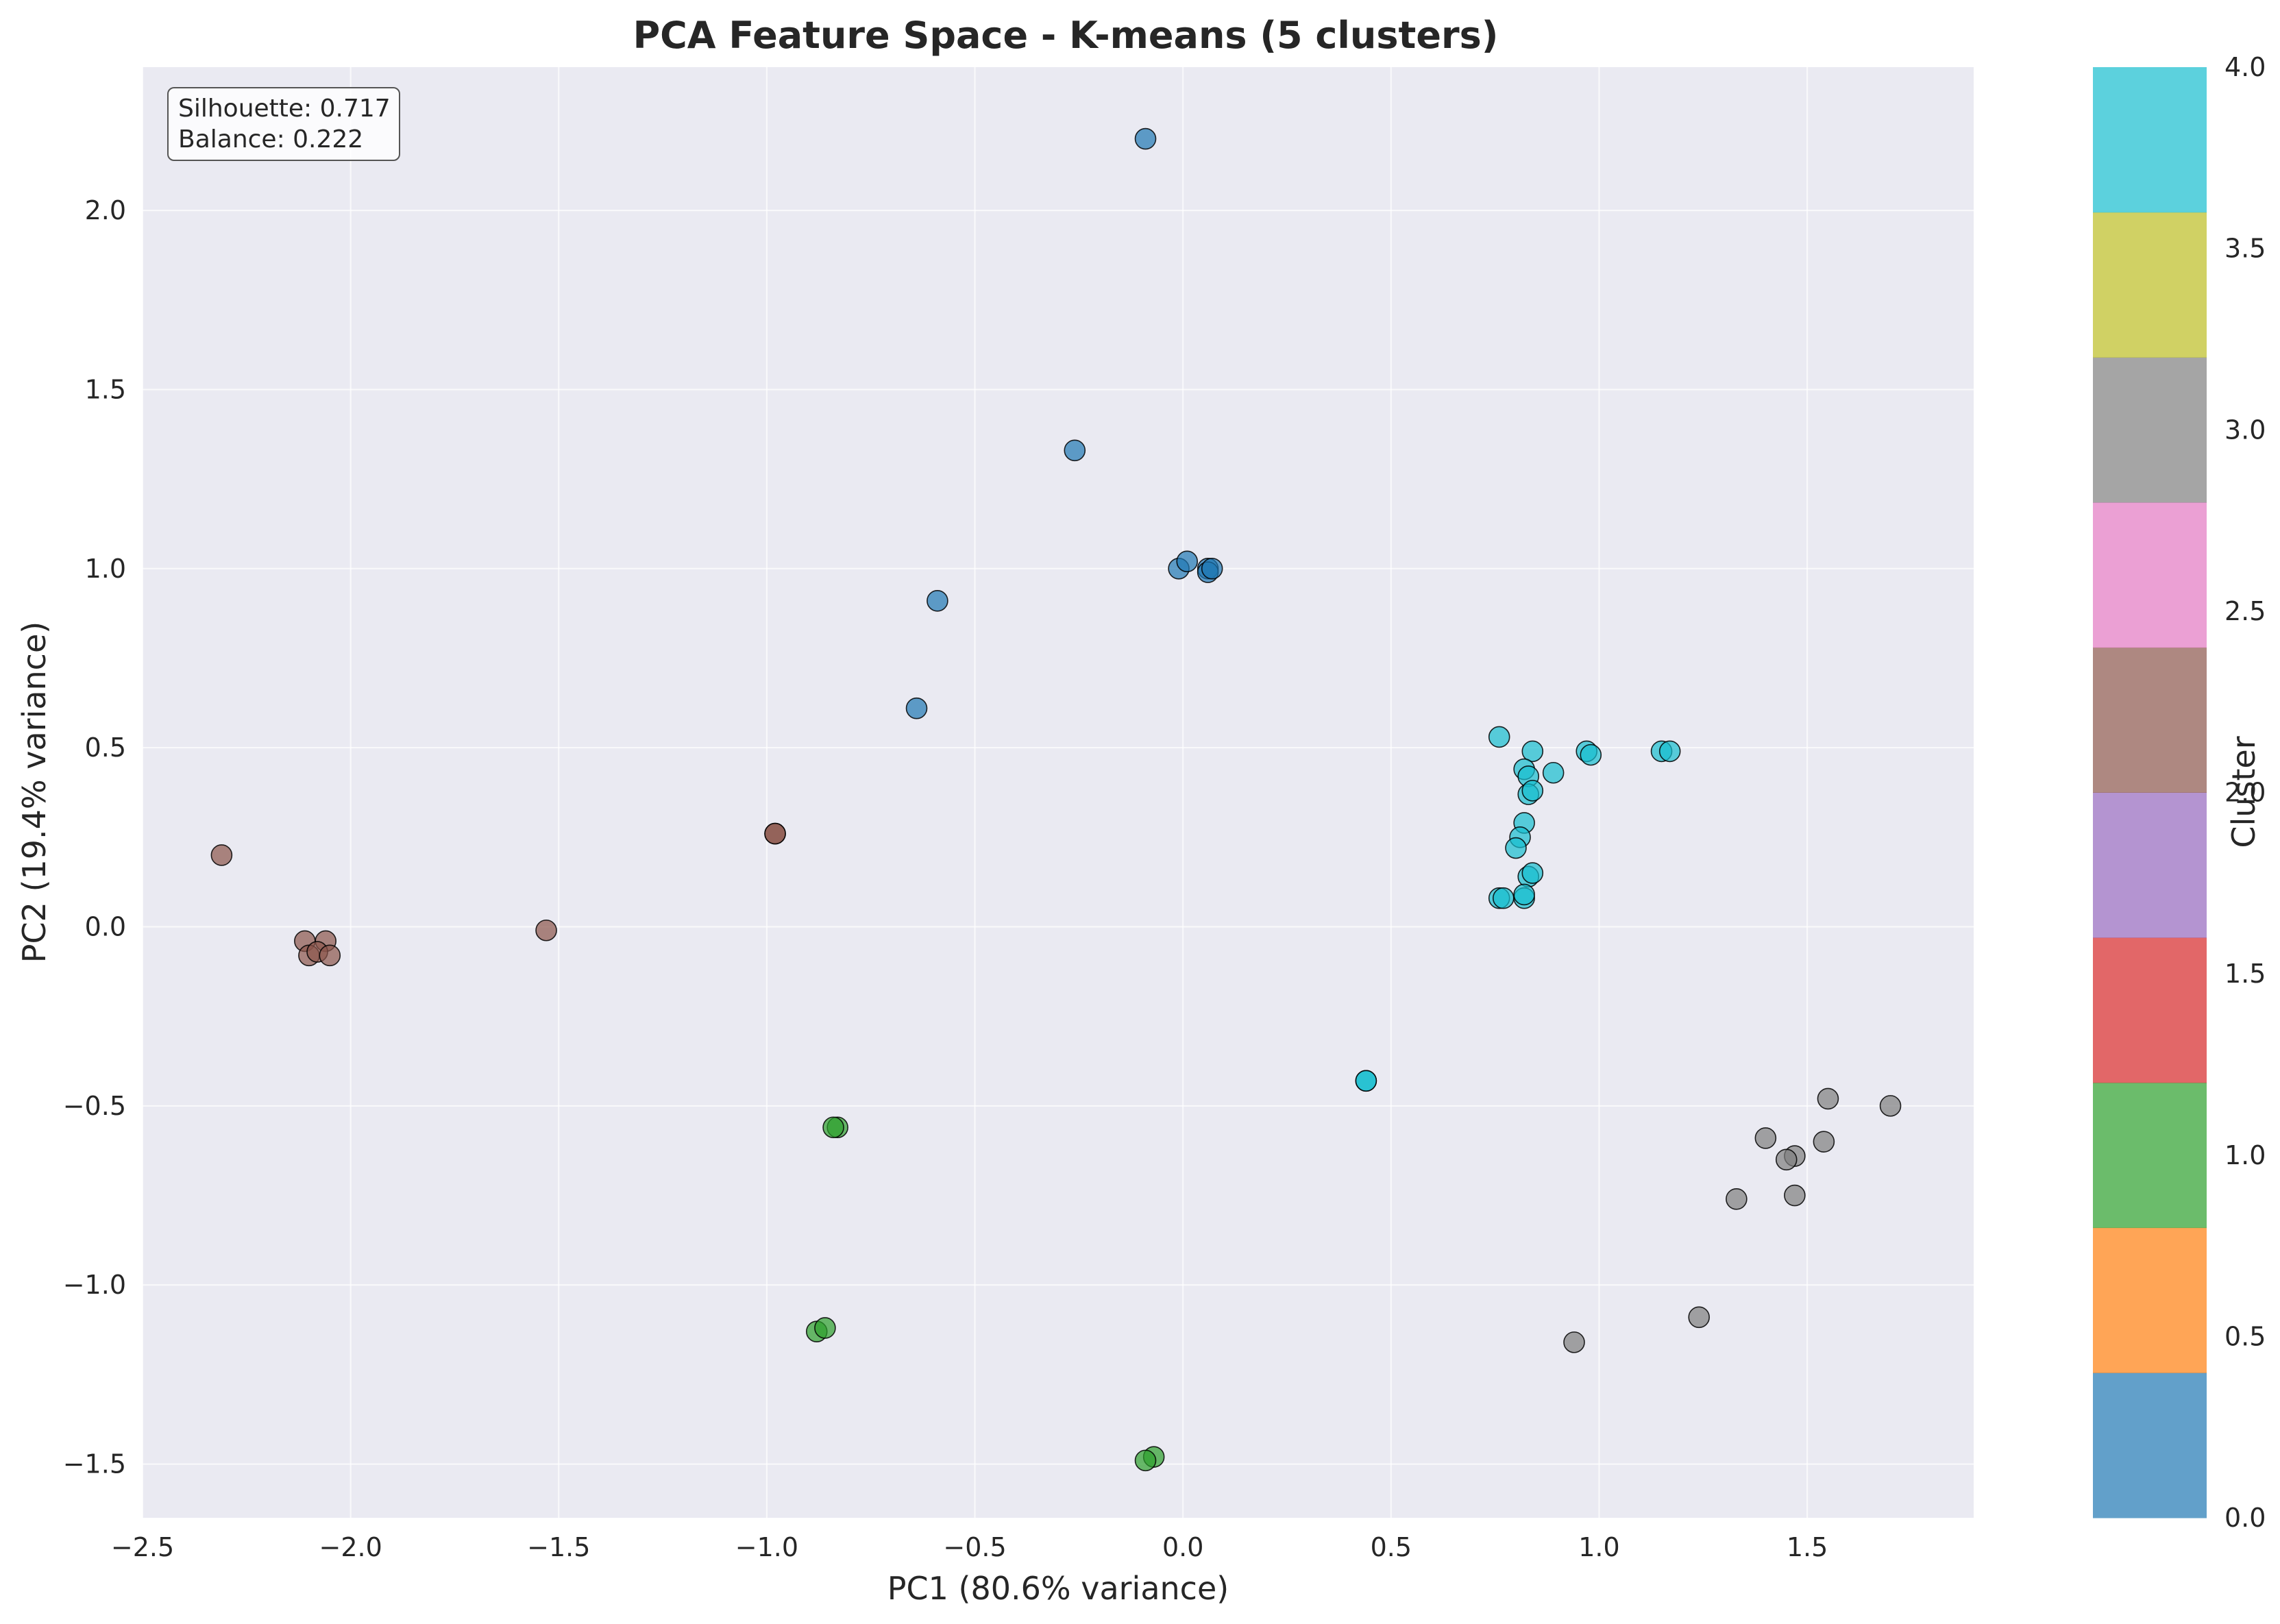 This screenshot has width=2280, height=1624. I want to click on y-tick-label: 0.0, so click(105, 927).